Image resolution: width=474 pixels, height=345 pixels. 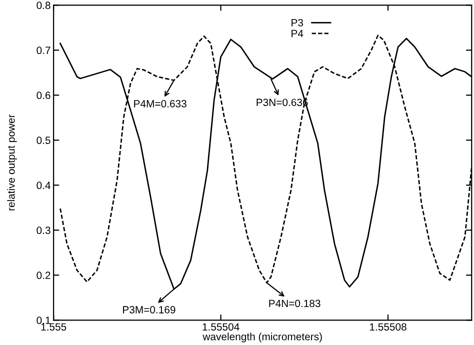 What do you see at coordinates (262, 337) in the screenshot?
I see `x-axis-title: wavelength (micrometers)` at bounding box center [262, 337].